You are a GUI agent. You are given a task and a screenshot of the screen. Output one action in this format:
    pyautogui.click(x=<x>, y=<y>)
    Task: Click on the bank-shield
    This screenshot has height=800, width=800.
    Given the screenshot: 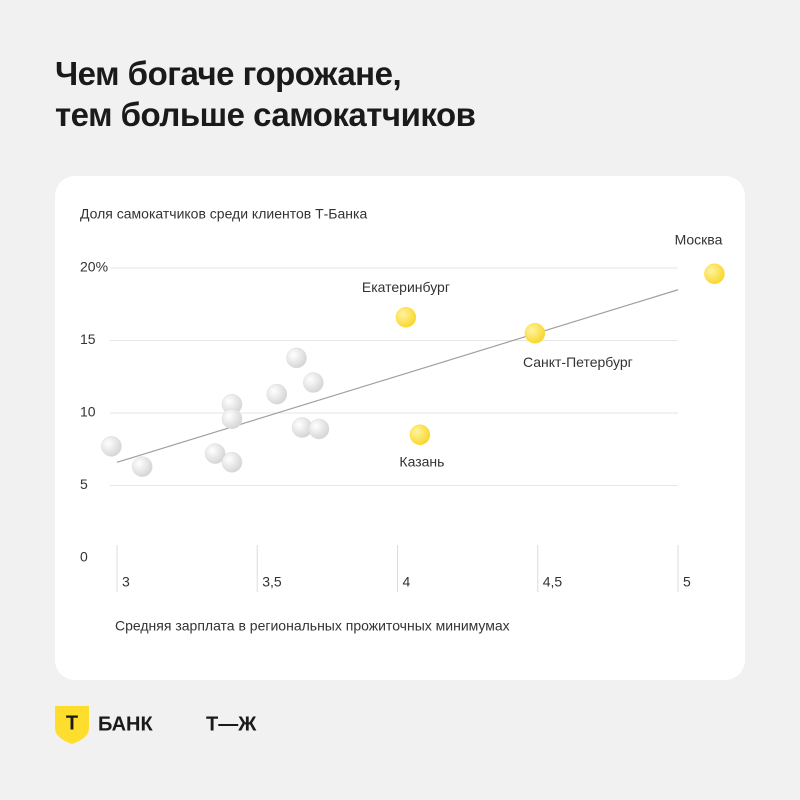 What is the action you would take?
    pyautogui.click(x=72, y=725)
    